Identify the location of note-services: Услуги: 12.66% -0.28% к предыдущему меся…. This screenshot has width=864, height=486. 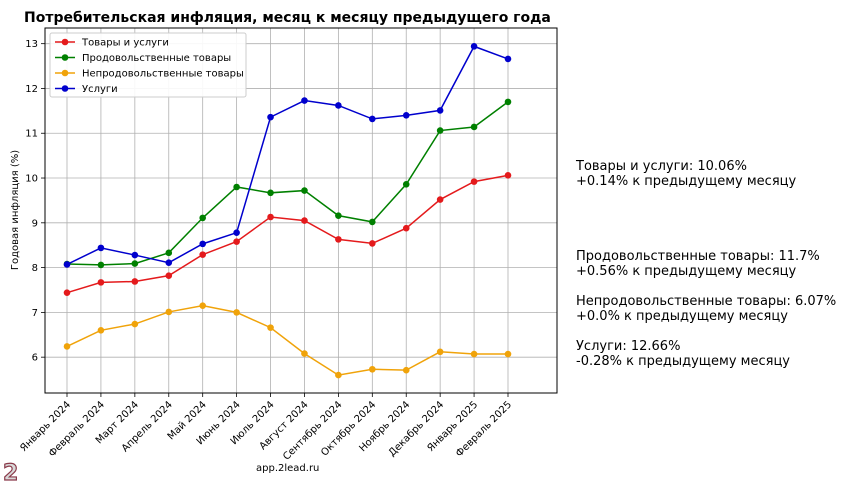
(683, 354).